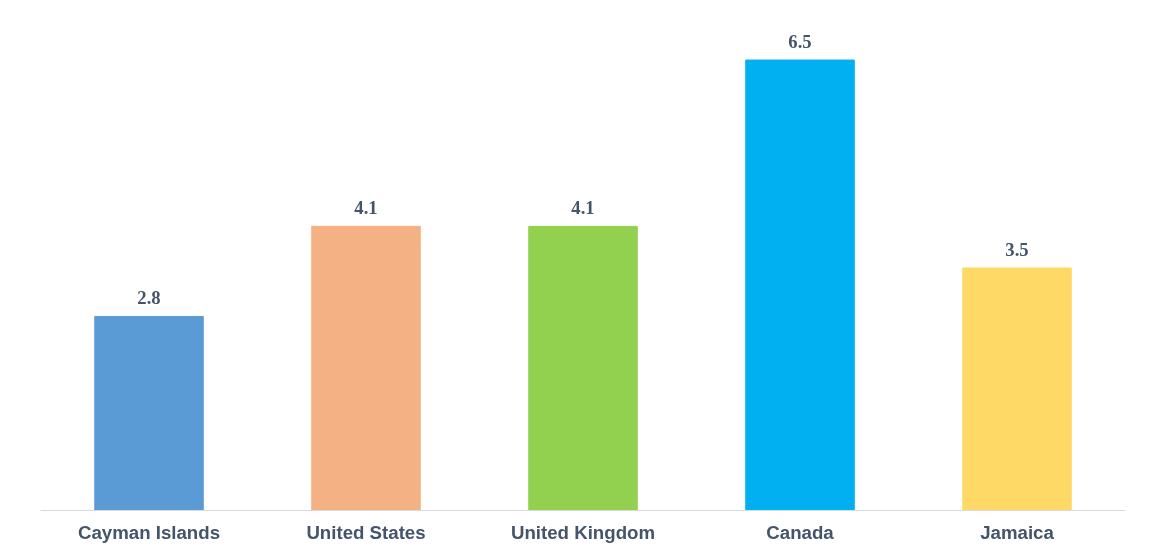 The image size is (1171, 548). Describe the element at coordinates (1017, 532) in the screenshot. I see `x-tick-label: Jamaica` at that location.